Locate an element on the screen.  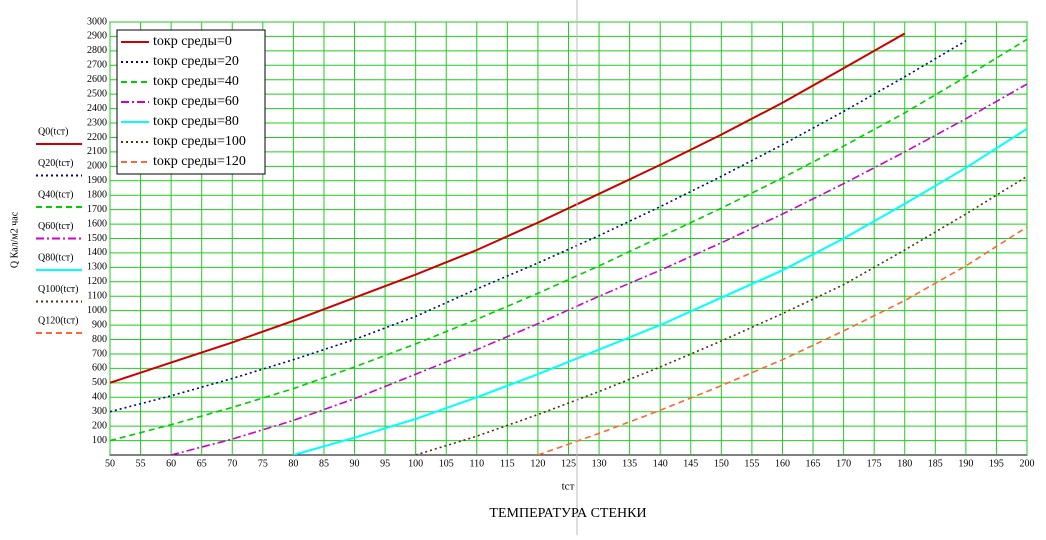
y-axis-title: Q Кал/м2 час is located at coordinates (14, 239).